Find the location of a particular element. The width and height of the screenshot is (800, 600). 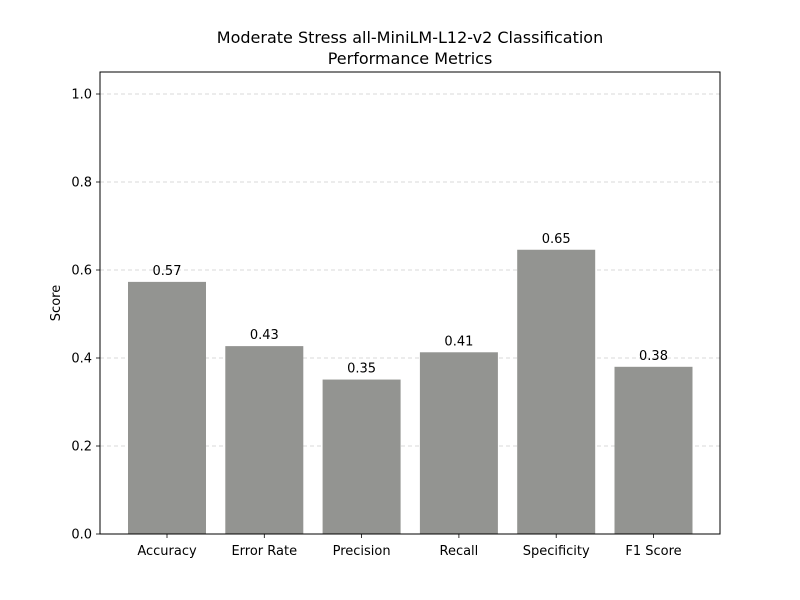

y-axis-label: Score is located at coordinates (56, 303).